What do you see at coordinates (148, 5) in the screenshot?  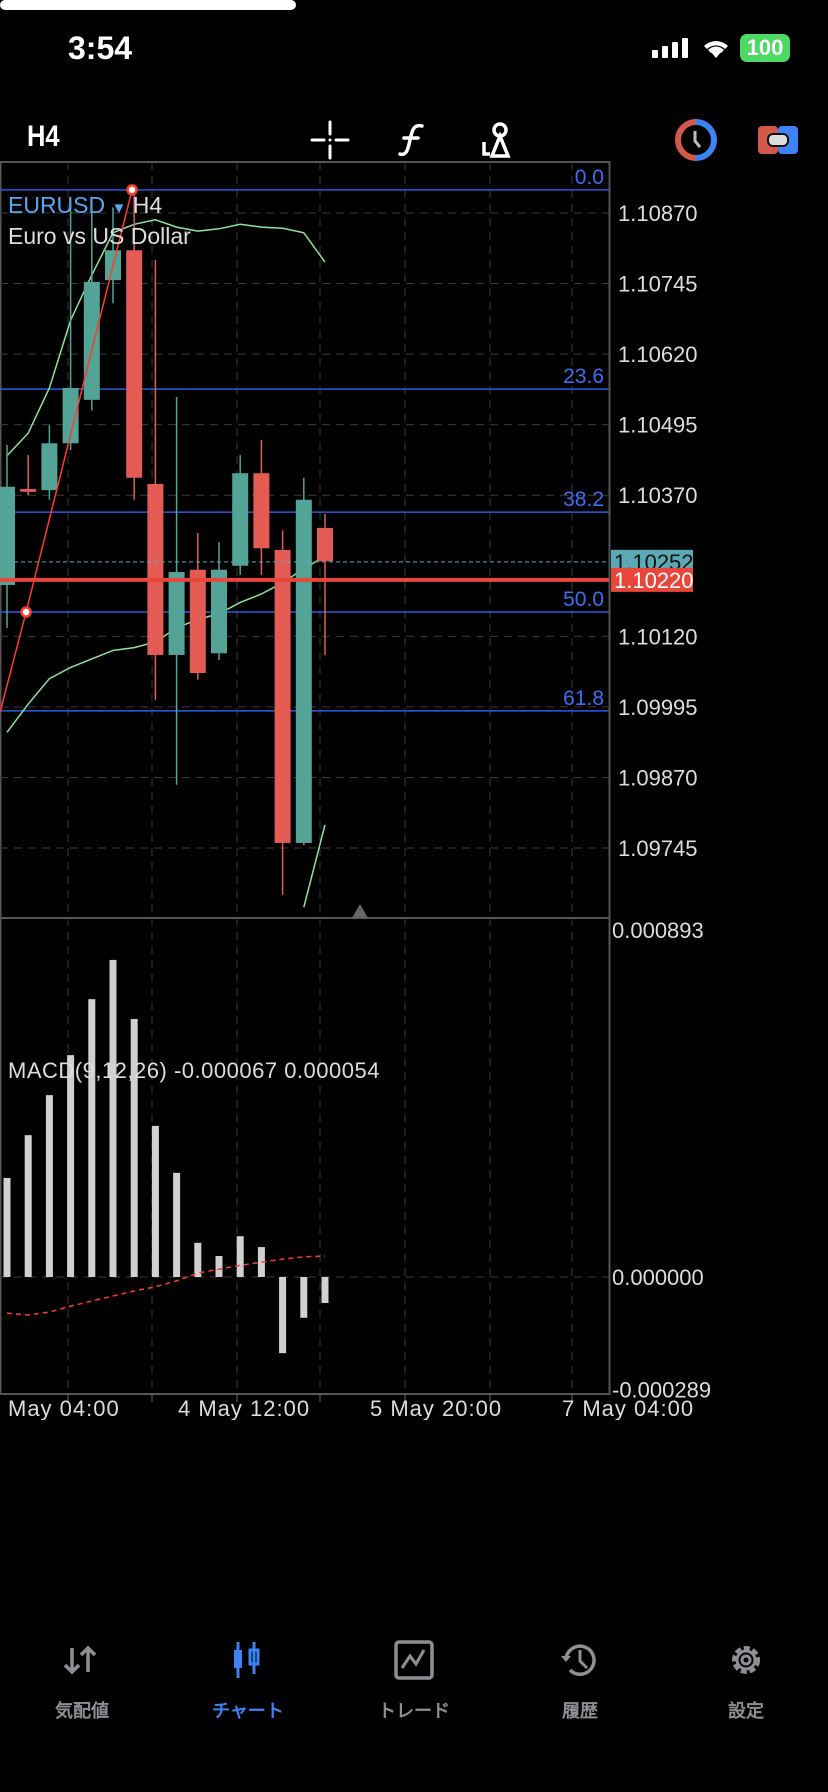 I see `home-indicator` at bounding box center [148, 5].